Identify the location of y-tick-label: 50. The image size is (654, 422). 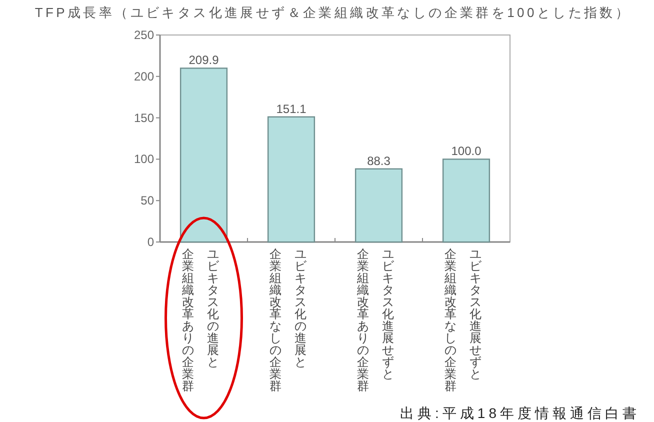
(147, 201).